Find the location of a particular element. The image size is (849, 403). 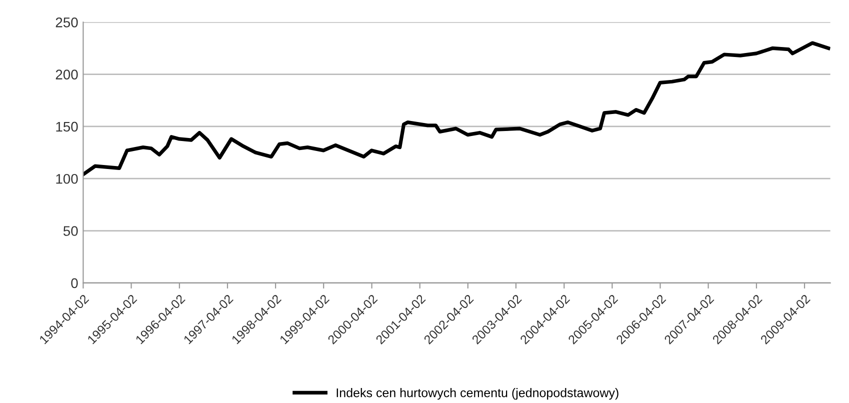

y-tick-label: 200 is located at coordinates (67, 75).